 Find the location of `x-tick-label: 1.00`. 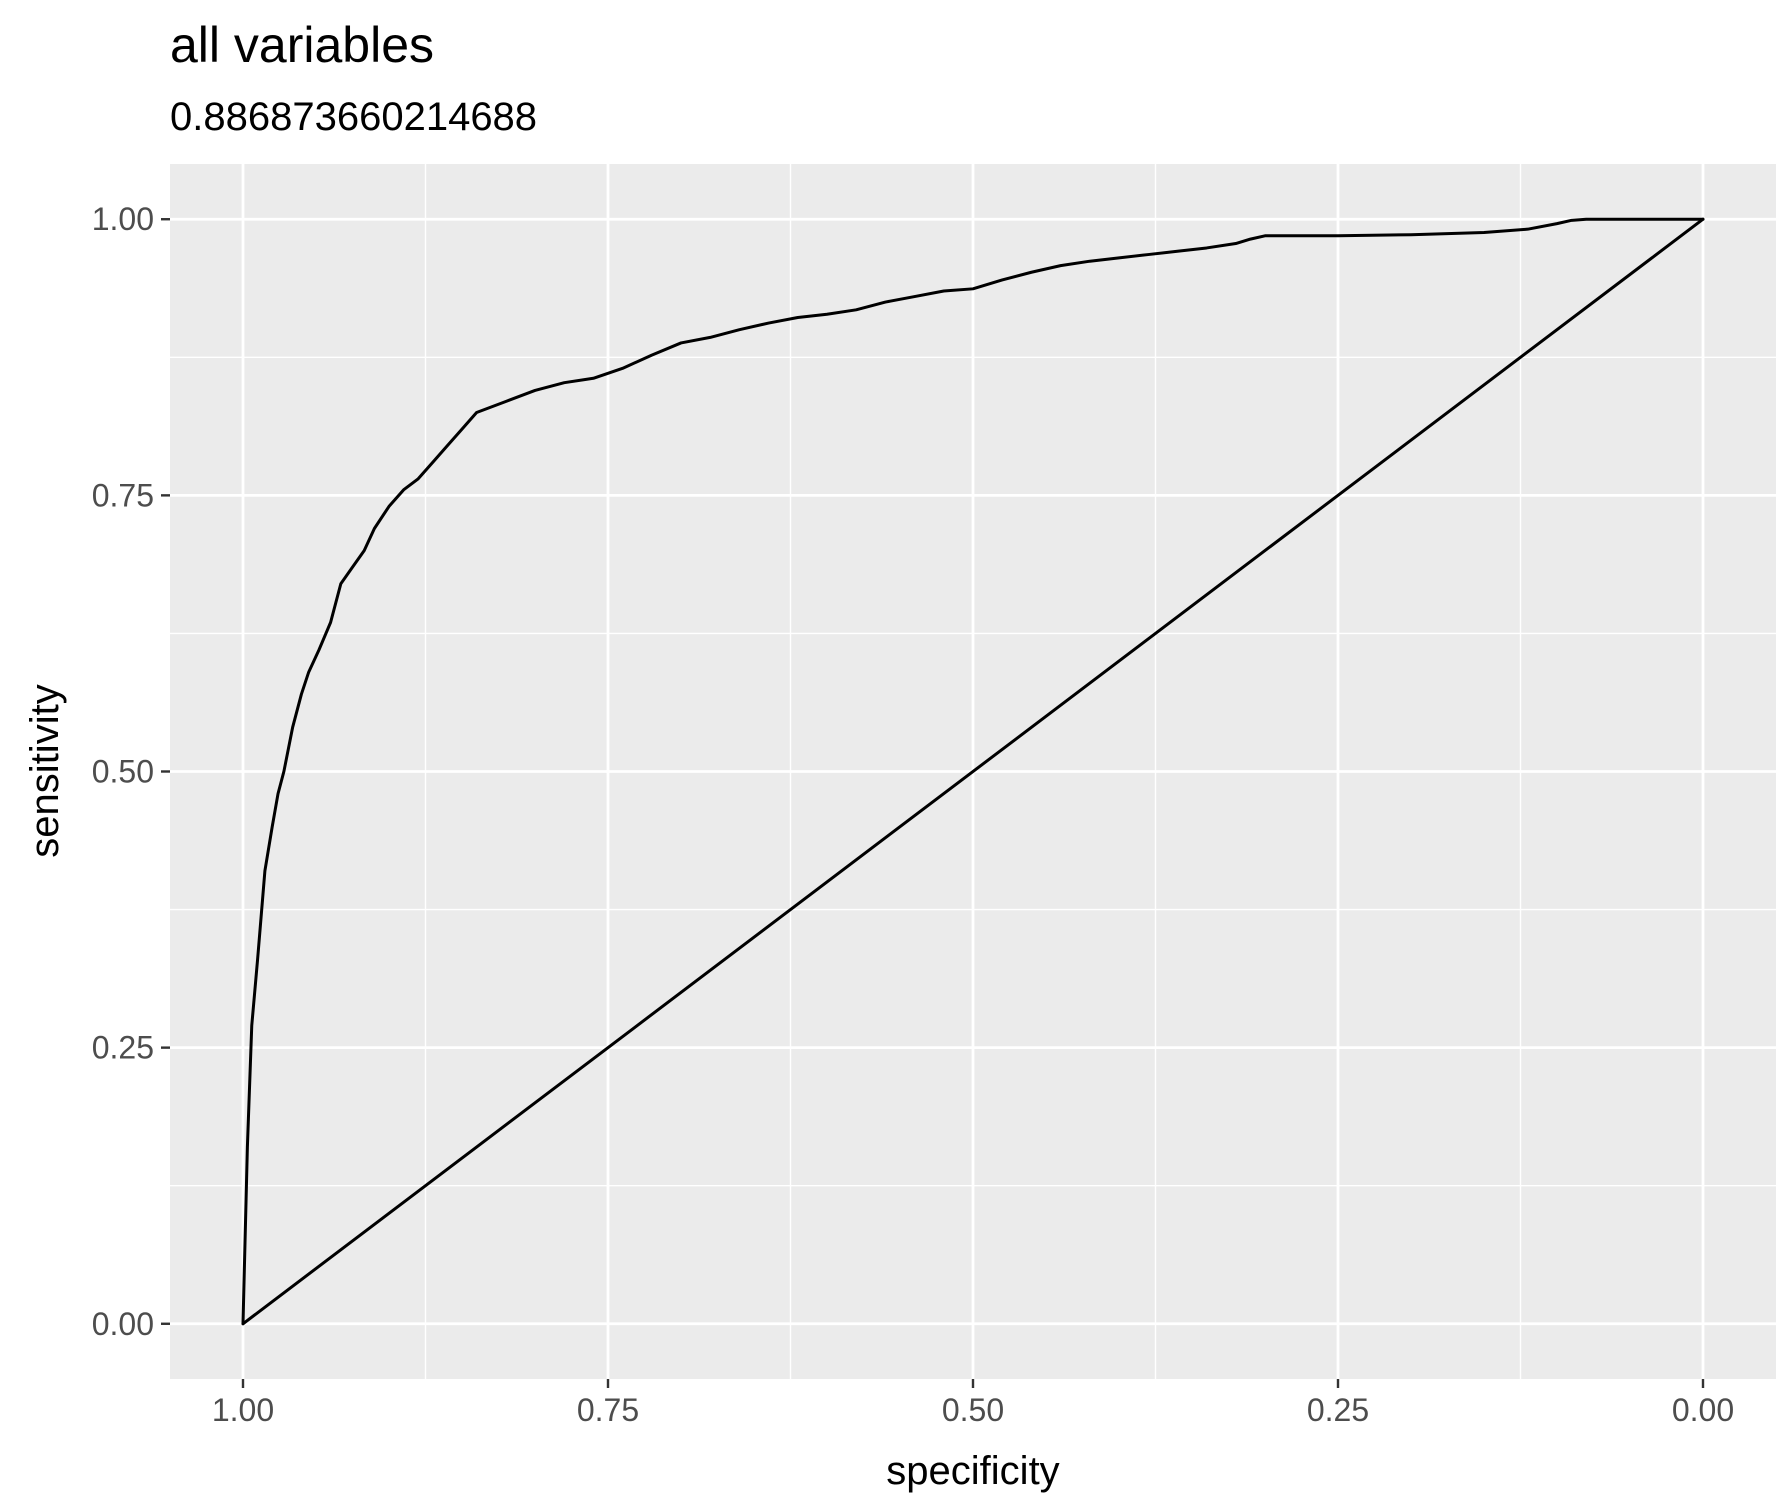

x-tick-label: 1.00 is located at coordinates (243, 1410).